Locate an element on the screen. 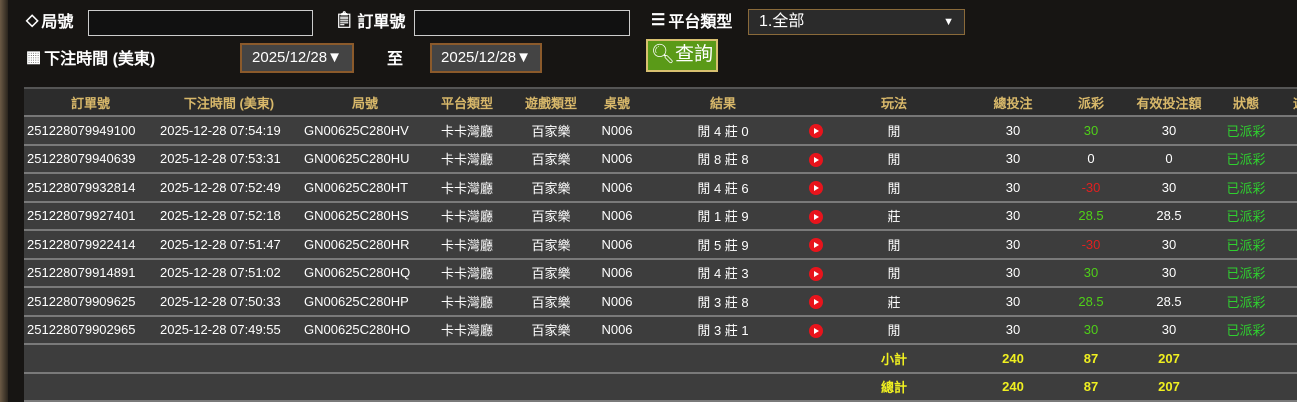 The image size is (1297, 402). platform-select: 1.全部 ▼ is located at coordinates (856, 22).